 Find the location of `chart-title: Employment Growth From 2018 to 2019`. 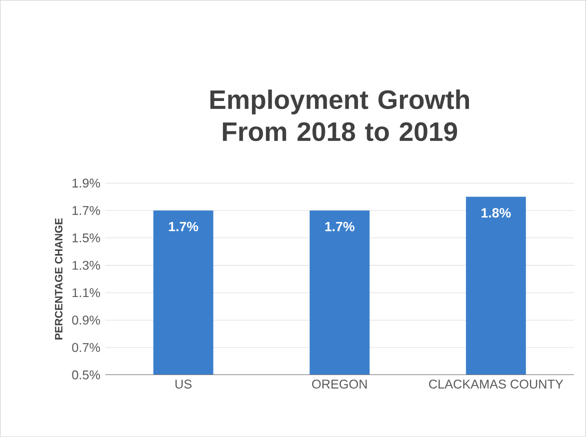

chart-title: Employment Growth From 2018 to 2019 is located at coordinates (339, 115).